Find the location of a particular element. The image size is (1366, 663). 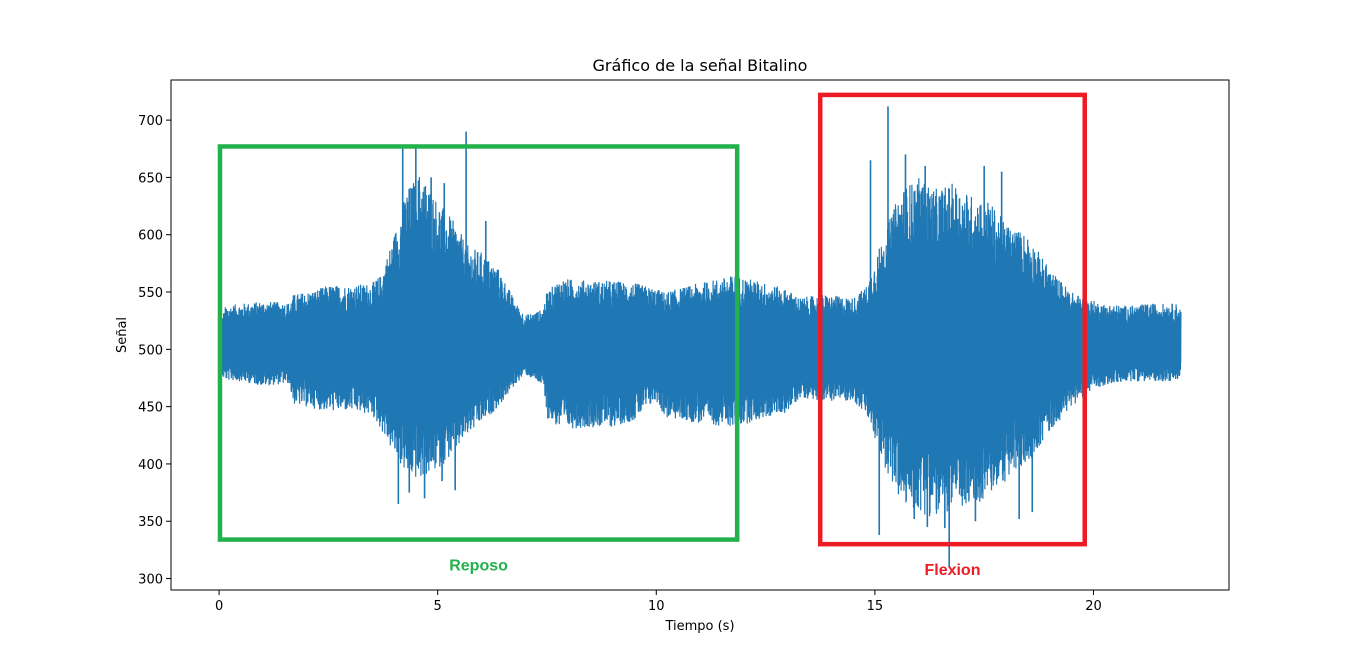

chart-title: Gráfico de la señal Bitalino is located at coordinates (700, 65).